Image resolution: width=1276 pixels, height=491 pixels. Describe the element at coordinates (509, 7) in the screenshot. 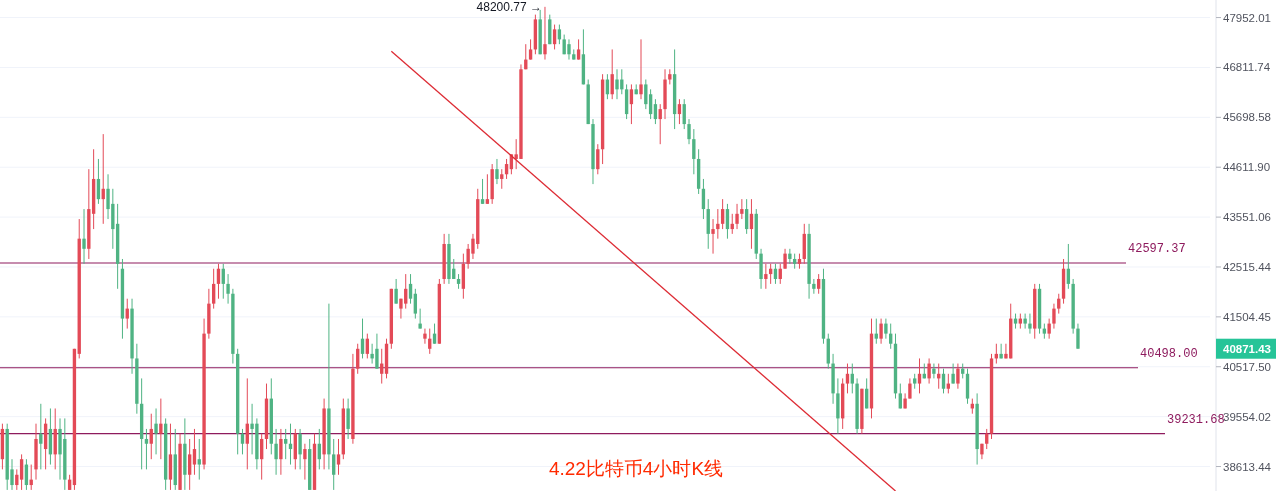

I see `annotation: 48200.77 →` at that location.